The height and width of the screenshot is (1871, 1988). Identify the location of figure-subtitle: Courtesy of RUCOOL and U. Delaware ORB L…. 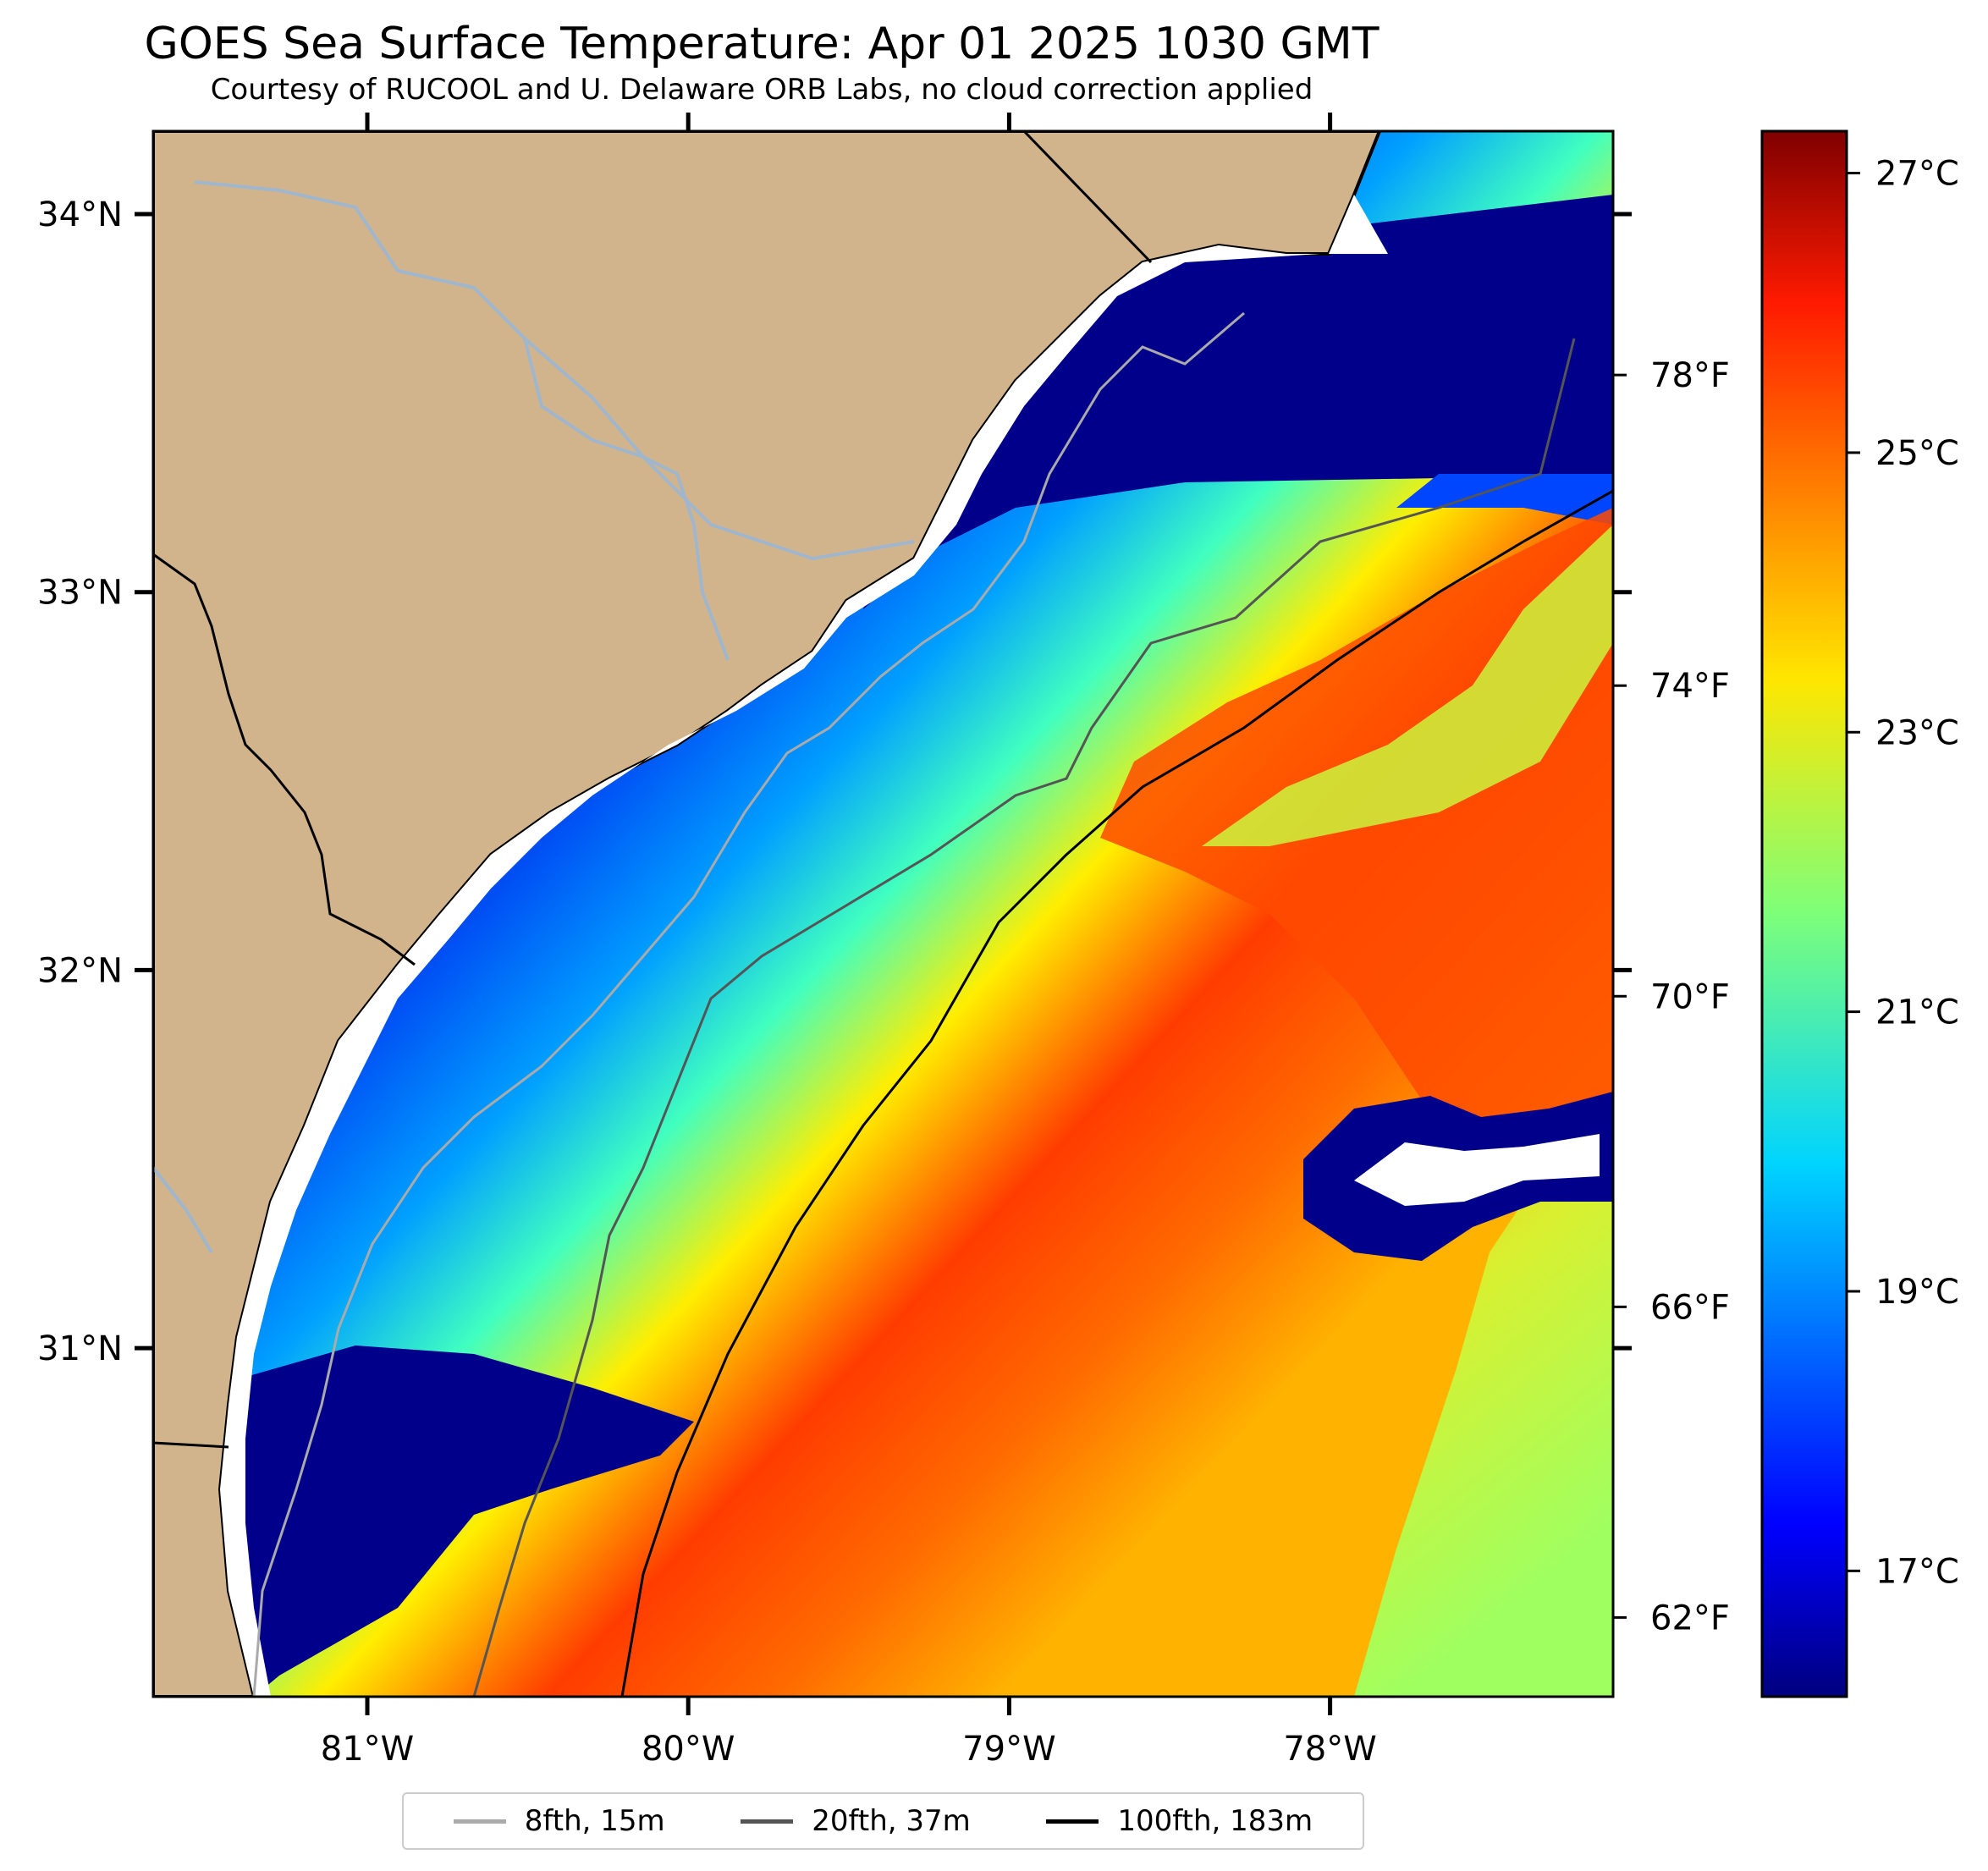
(761, 90).